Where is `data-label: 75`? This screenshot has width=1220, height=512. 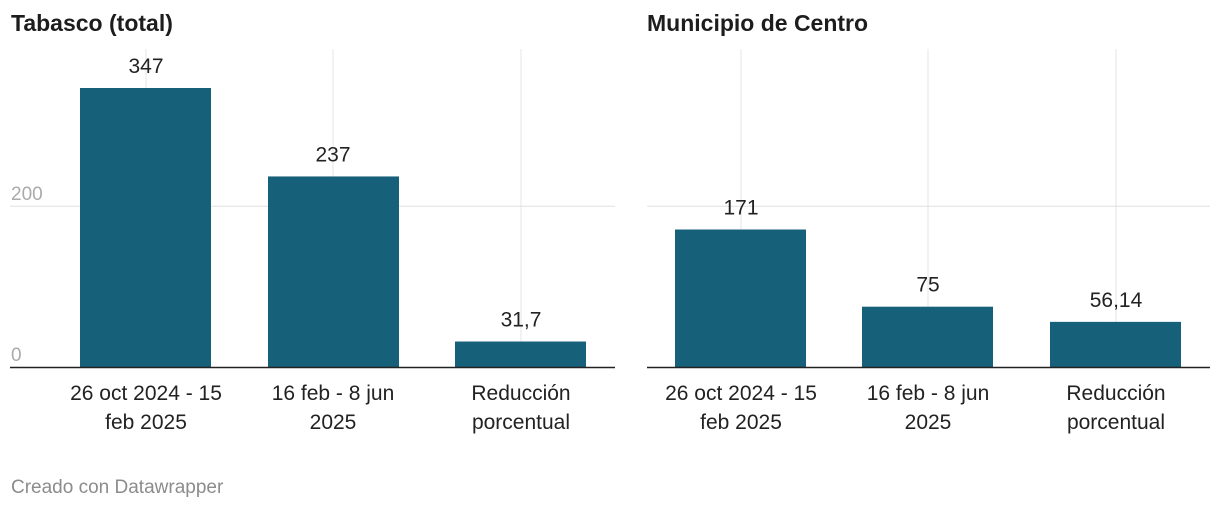 data-label: 75 is located at coordinates (927, 285).